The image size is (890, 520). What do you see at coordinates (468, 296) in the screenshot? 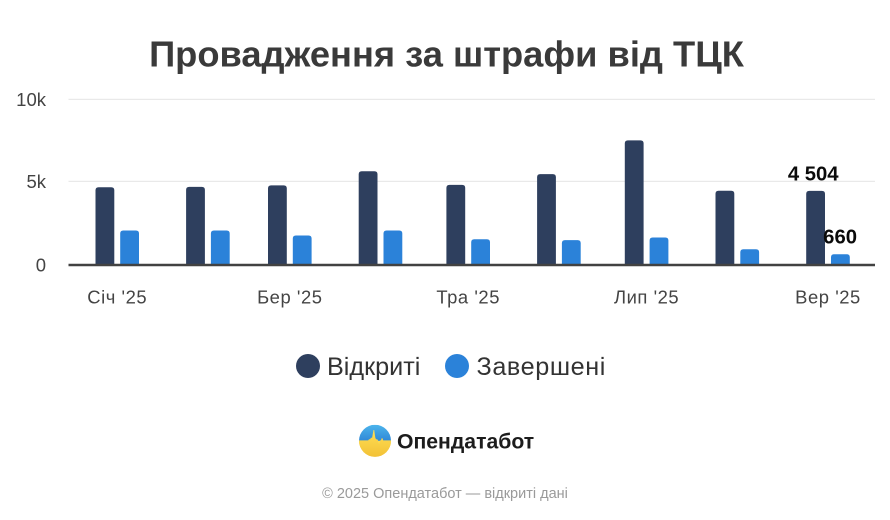
I see `svg-text: Тра '25` at bounding box center [468, 296].